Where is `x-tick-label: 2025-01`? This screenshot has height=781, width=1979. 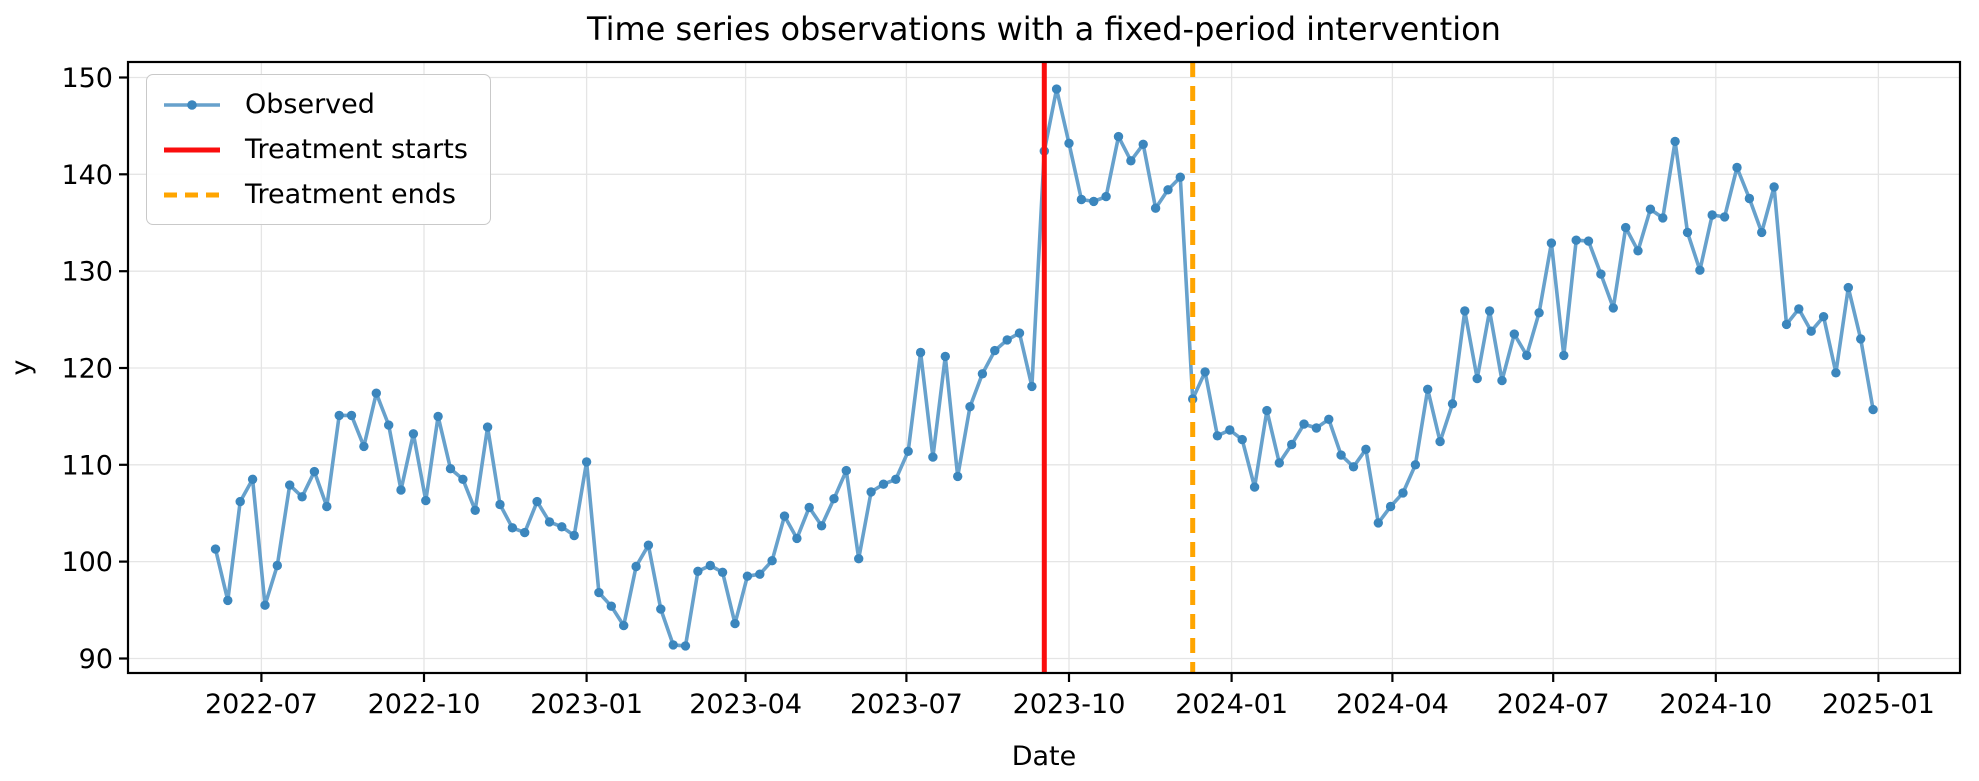
x-tick-label: 2025-01 is located at coordinates (1878, 704).